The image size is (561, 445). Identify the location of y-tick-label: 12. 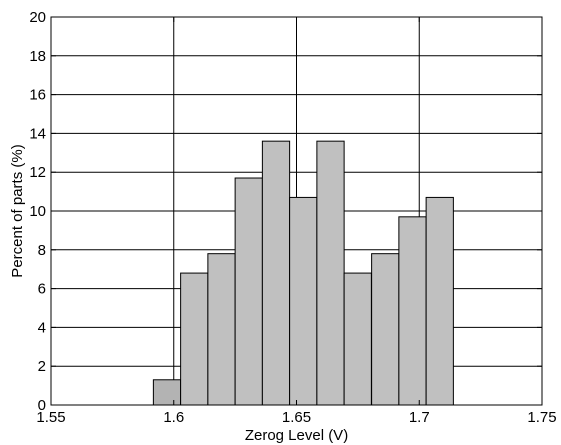
(37, 172).